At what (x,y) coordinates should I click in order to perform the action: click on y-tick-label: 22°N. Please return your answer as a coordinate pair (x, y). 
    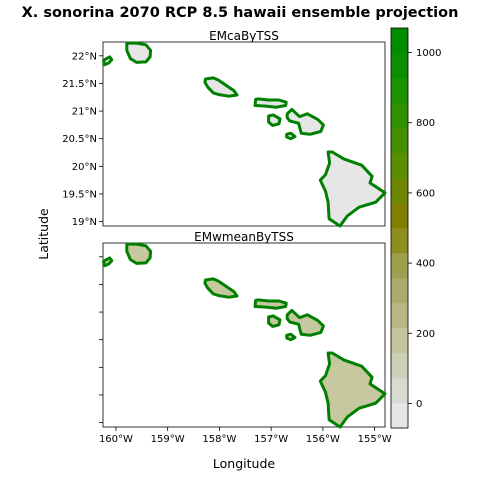
    Looking at the image, I should click on (84, 56).